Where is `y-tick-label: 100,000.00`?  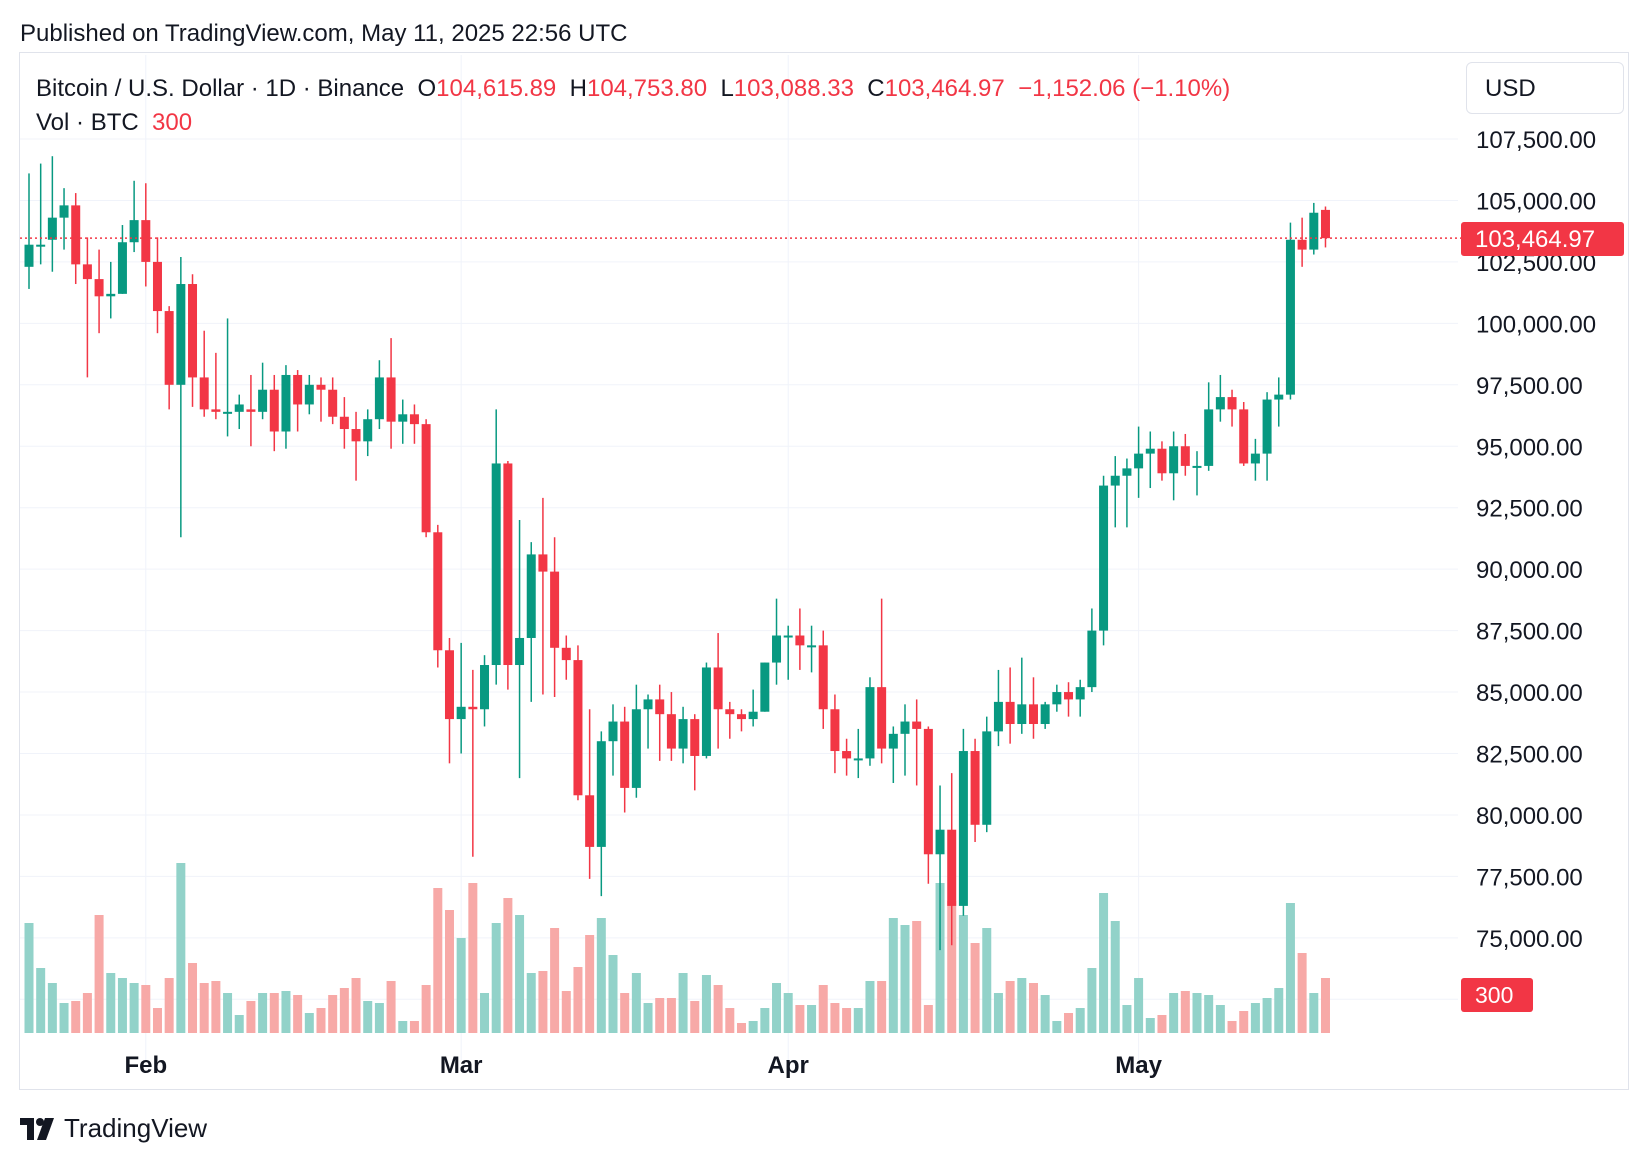 y-tick-label: 100,000.00 is located at coordinates (1536, 324).